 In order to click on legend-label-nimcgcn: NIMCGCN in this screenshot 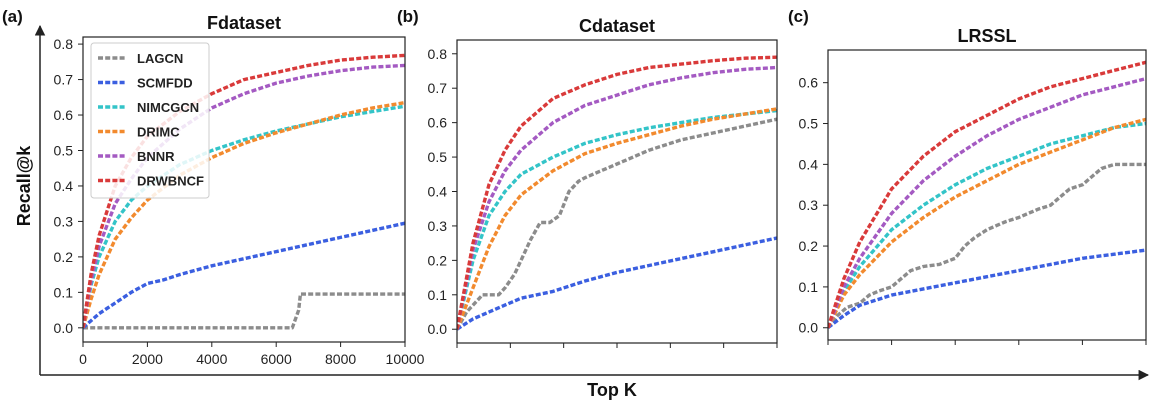, I will do `click(168, 107)`.